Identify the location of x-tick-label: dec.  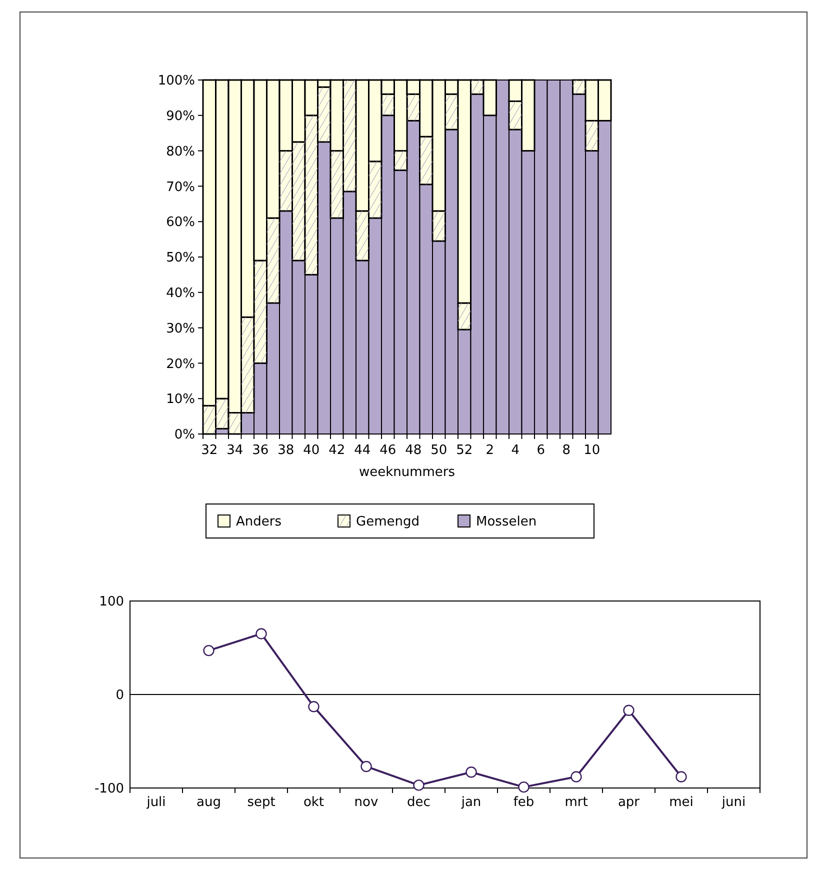
(418, 802).